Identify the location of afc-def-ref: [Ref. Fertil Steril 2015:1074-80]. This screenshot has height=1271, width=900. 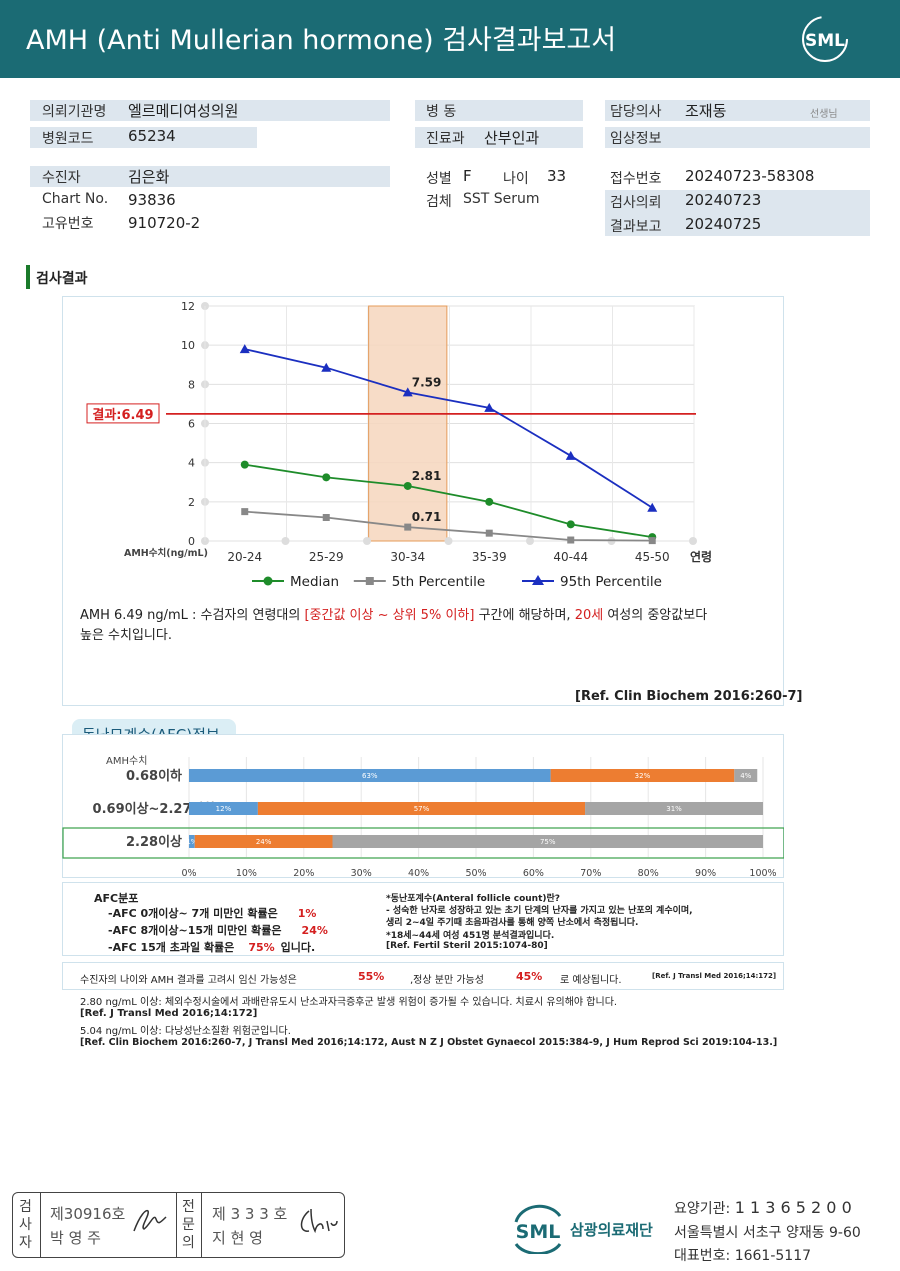
(467, 946).